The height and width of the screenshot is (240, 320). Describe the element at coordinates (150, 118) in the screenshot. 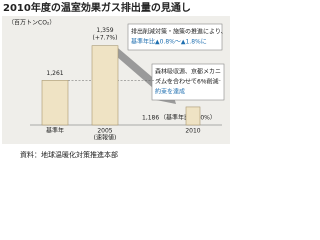

I see `value-label: 1,186` at that location.